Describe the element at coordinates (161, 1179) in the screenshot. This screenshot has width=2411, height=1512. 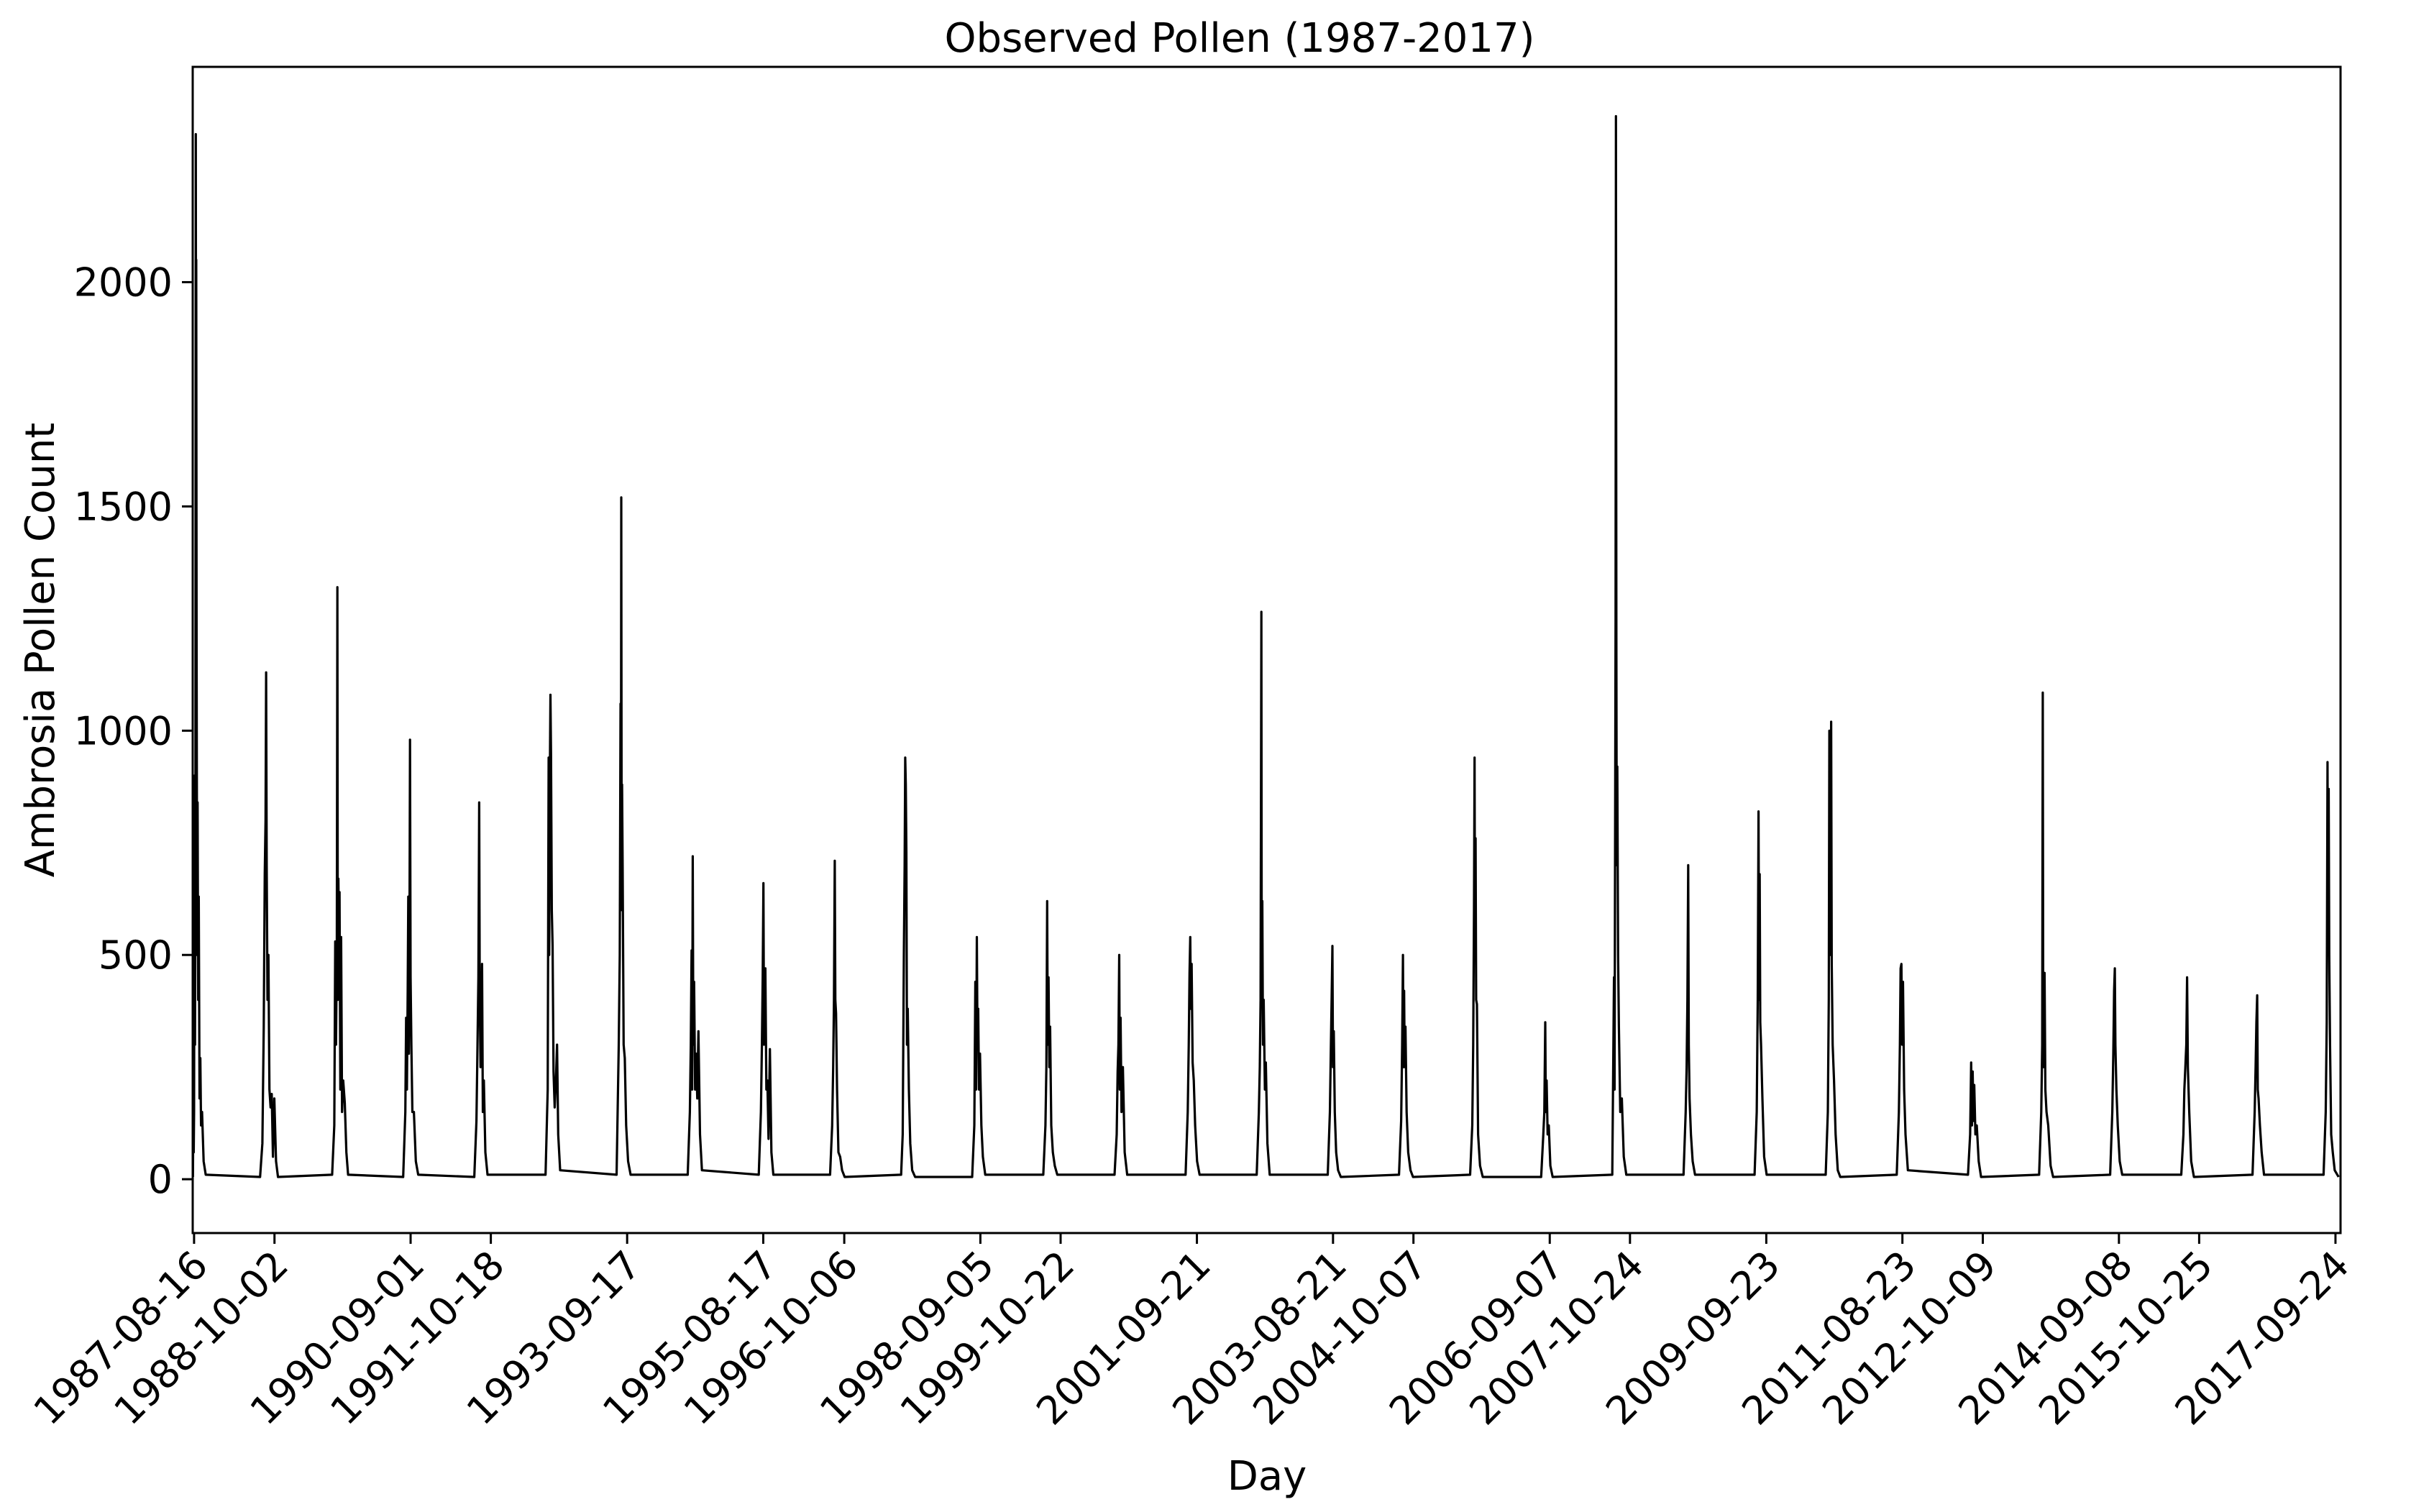
I see `y-tick-label: 0` at that location.